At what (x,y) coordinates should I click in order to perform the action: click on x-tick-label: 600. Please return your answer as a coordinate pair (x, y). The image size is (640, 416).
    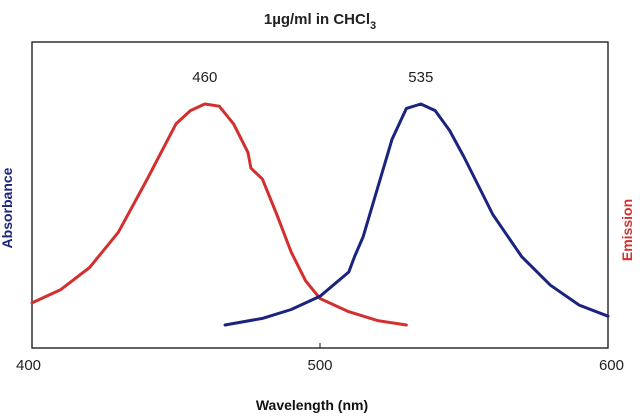
    Looking at the image, I should click on (611, 365).